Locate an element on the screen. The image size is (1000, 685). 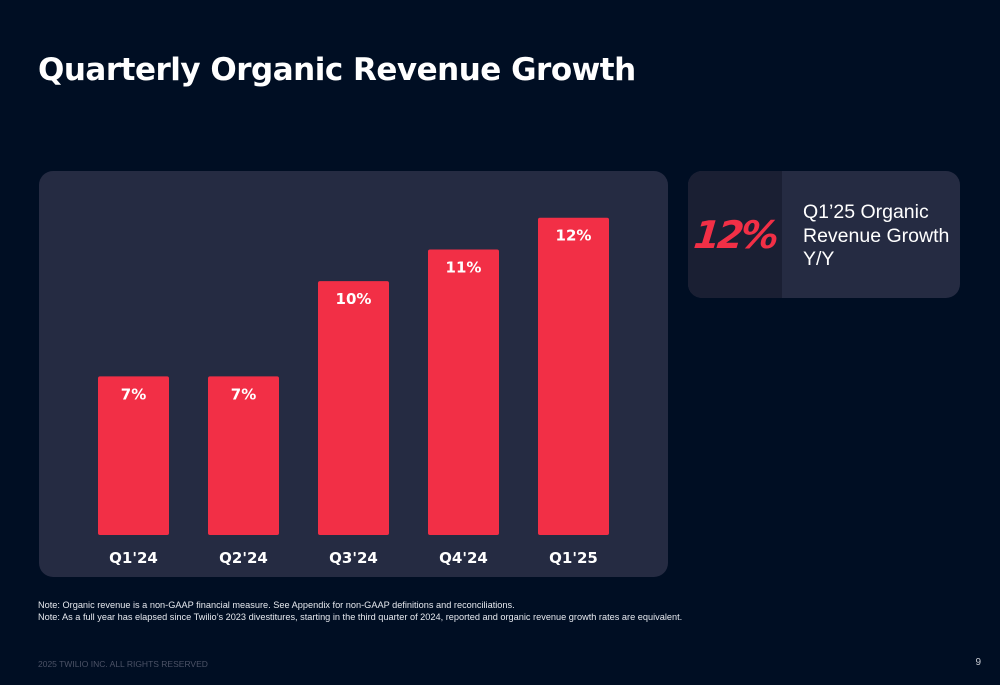
kpi-card: 12% Q1’25 Organic Revenue Growth Y/Y is located at coordinates (824, 234).